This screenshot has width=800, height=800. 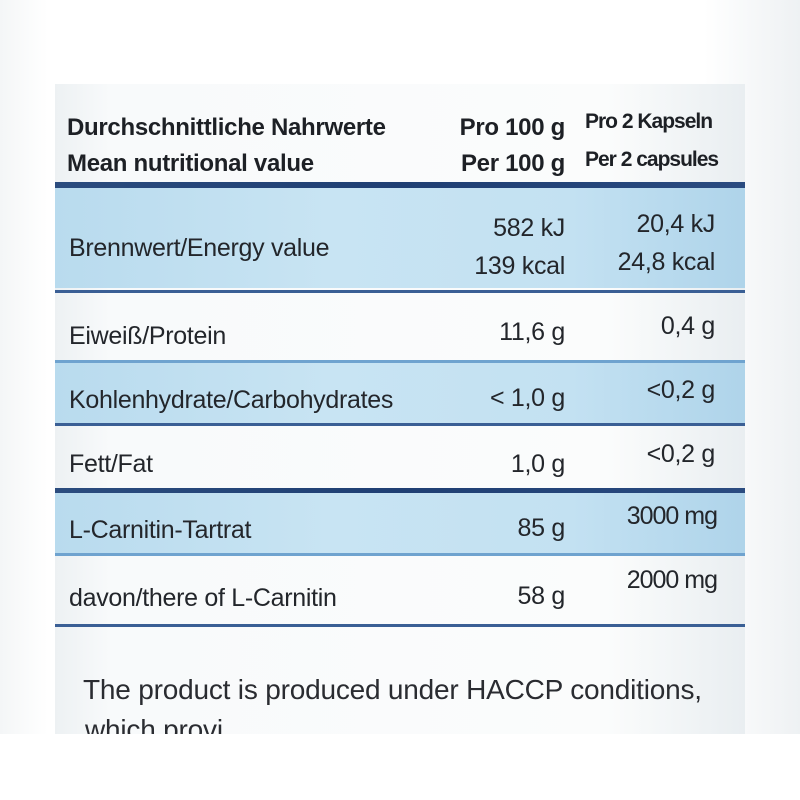 What do you see at coordinates (203, 598) in the screenshot?
I see `row-carnitin-name: davon/there of L-Carnitin` at bounding box center [203, 598].